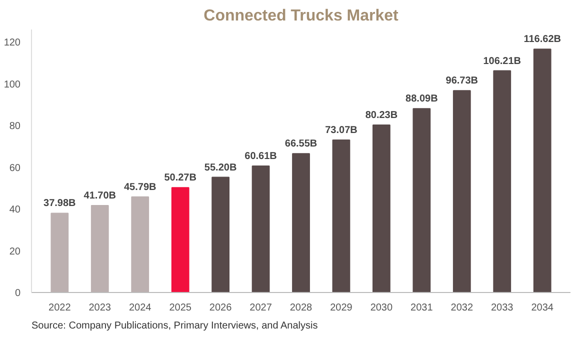 This screenshot has width=580, height=341. Describe the element at coordinates (260, 156) in the screenshot. I see `data-label: 60.61B` at that location.